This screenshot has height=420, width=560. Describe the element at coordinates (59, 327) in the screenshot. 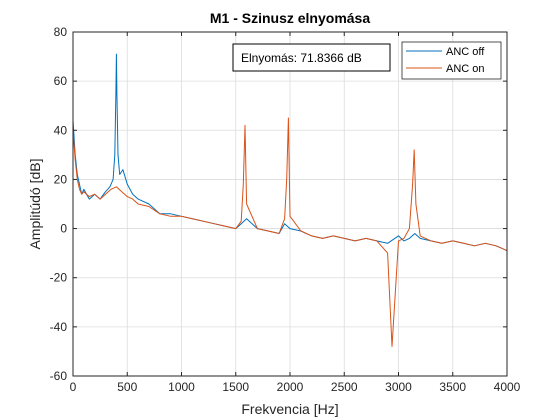

I see `y-tick-label: -40` at that location.